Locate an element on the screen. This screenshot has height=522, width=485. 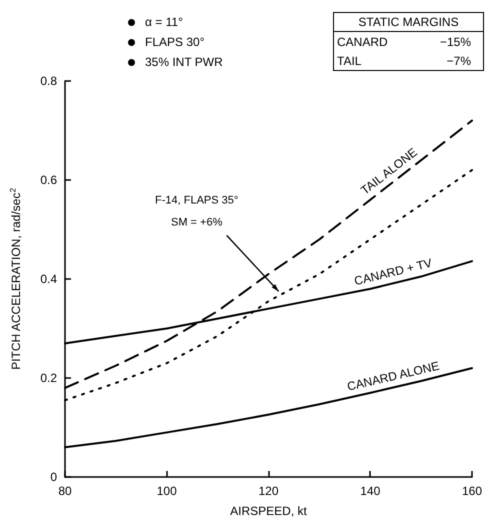
x-tick-label: 160 is located at coordinates (472, 491).